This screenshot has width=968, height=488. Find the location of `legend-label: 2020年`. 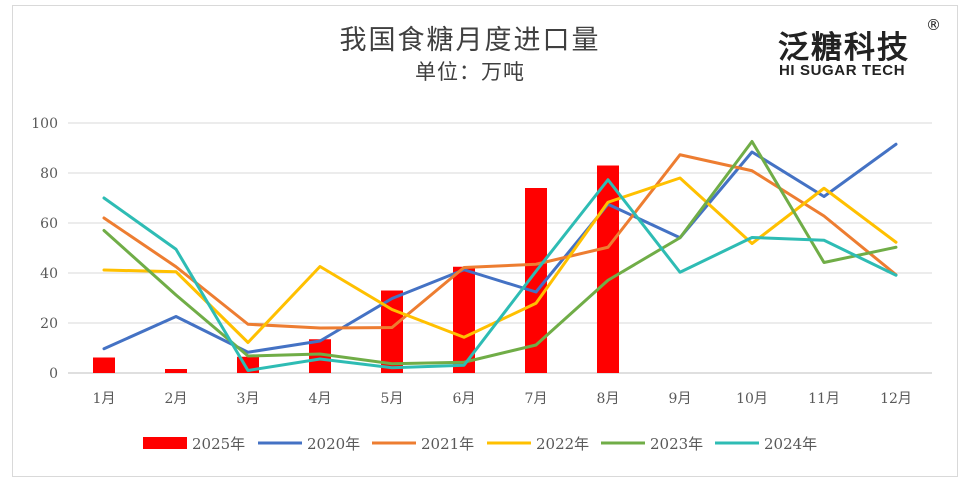

legend-label: 2020年 is located at coordinates (333, 444).